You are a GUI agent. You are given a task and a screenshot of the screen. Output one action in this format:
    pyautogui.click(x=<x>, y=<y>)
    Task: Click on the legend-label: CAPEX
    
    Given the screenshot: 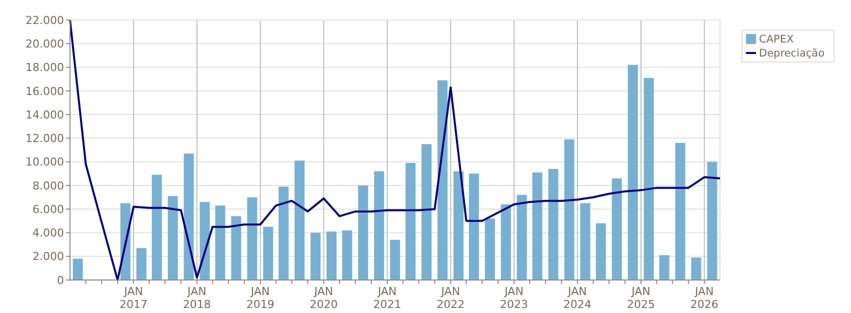 What is the action you would take?
    pyautogui.click(x=776, y=40)
    